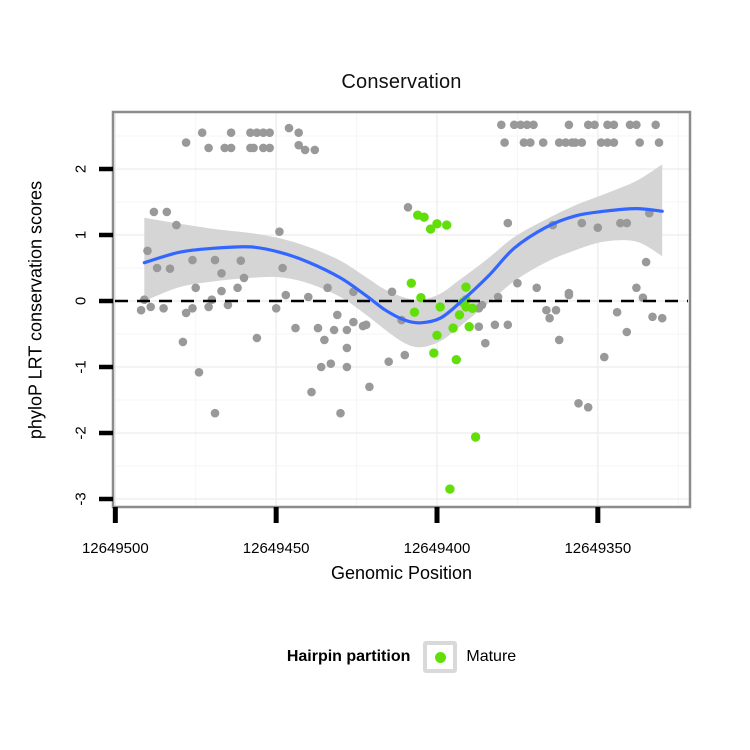 This screenshot has width=750, height=750. Describe the element at coordinates (81, 301) in the screenshot. I see `y-tick-label: 0` at that location.